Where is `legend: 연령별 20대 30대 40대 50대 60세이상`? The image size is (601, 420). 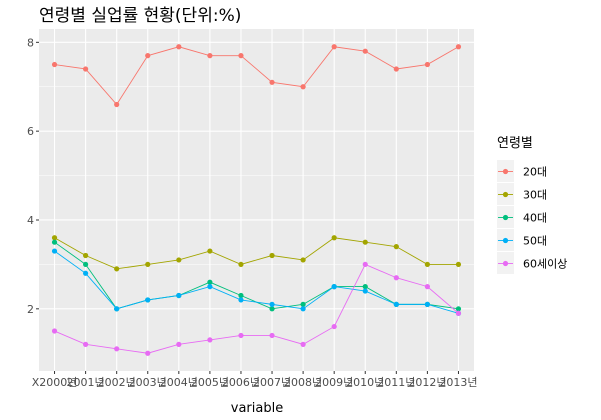 legend: 연령별 20대 30대 40대 50대 60세이상 is located at coordinates (532, 205).